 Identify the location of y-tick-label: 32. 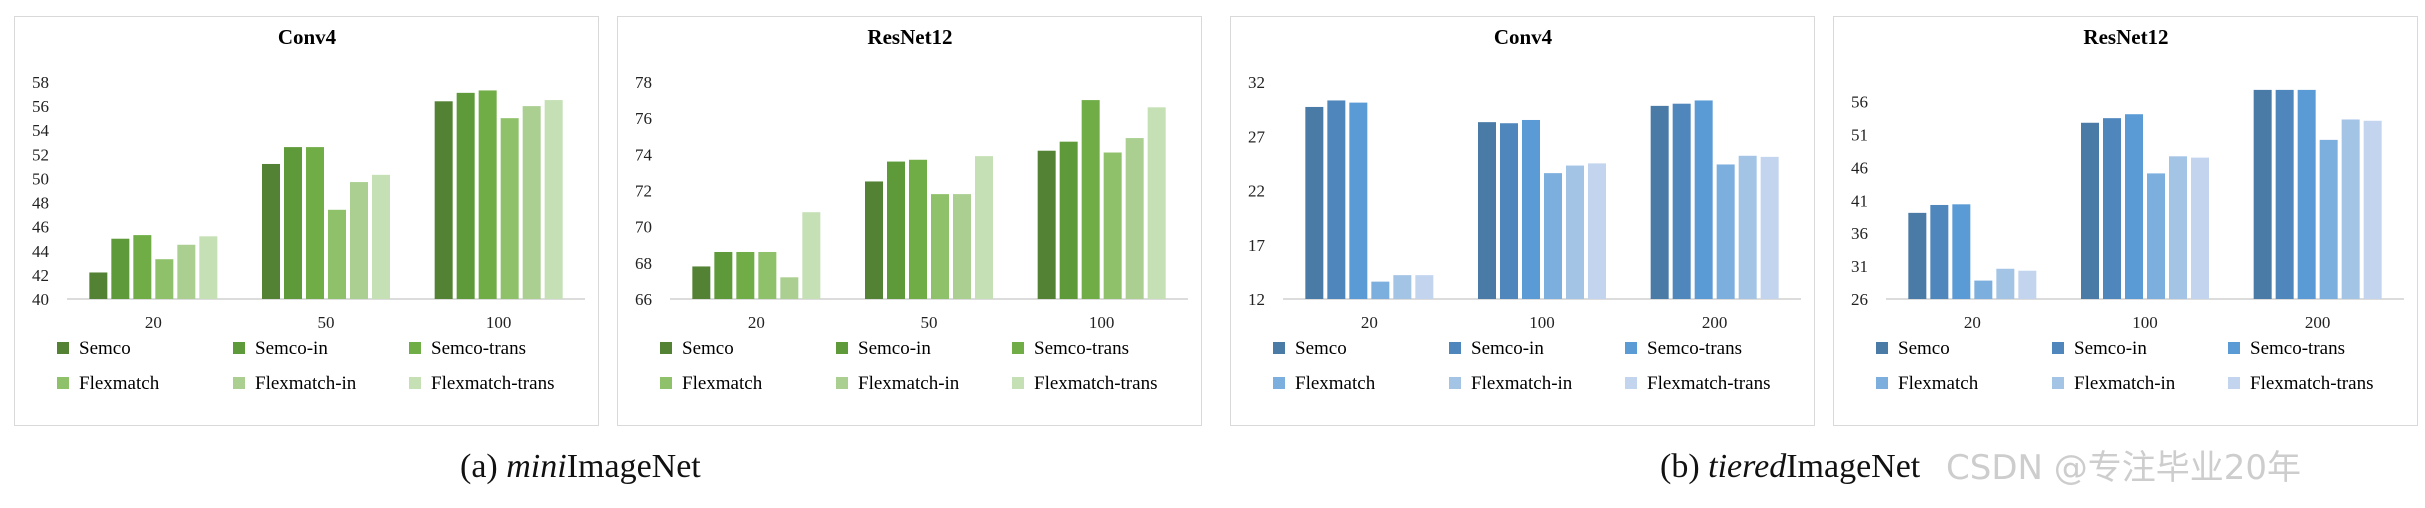
(1256, 82).